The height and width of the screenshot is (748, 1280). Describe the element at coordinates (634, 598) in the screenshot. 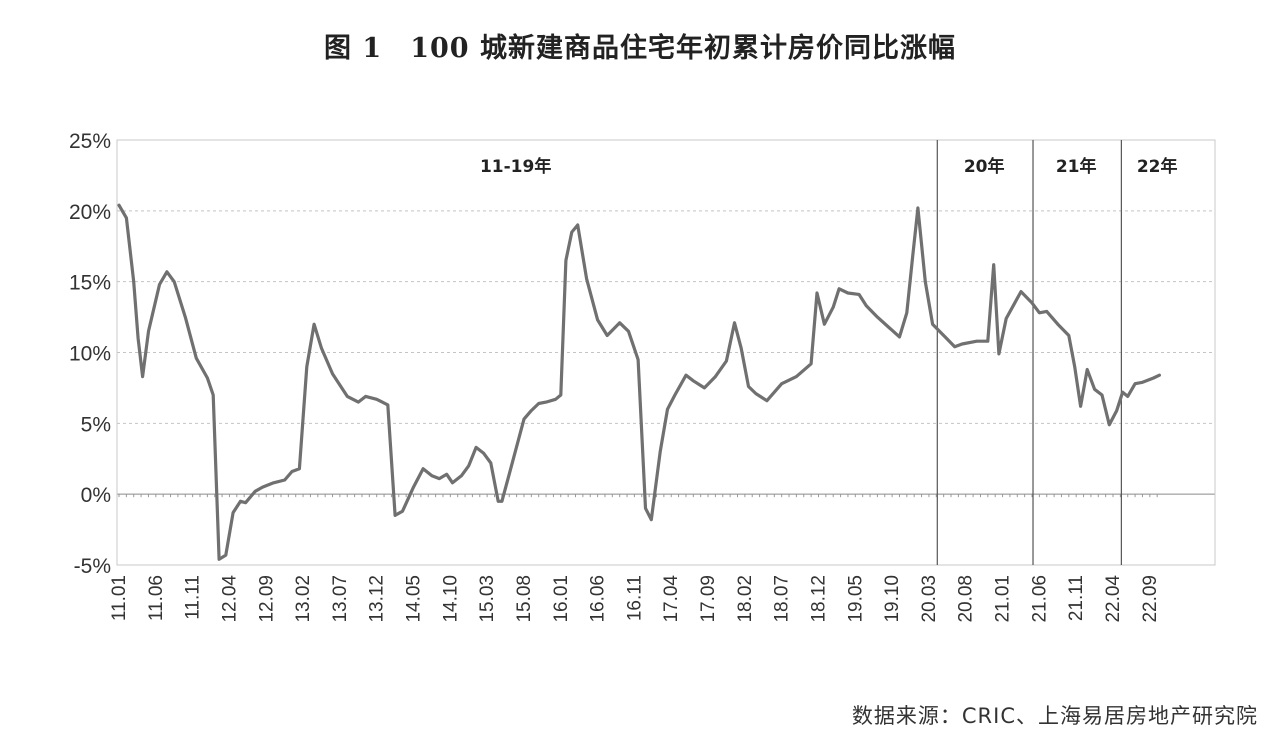

I see `x-tick-label: 16.11` at that location.